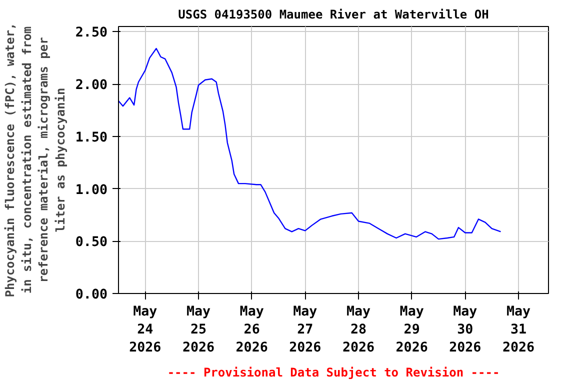 The width and height of the screenshot is (576, 384). I want to click on x-tick-label: May 29 2026, so click(412, 330).